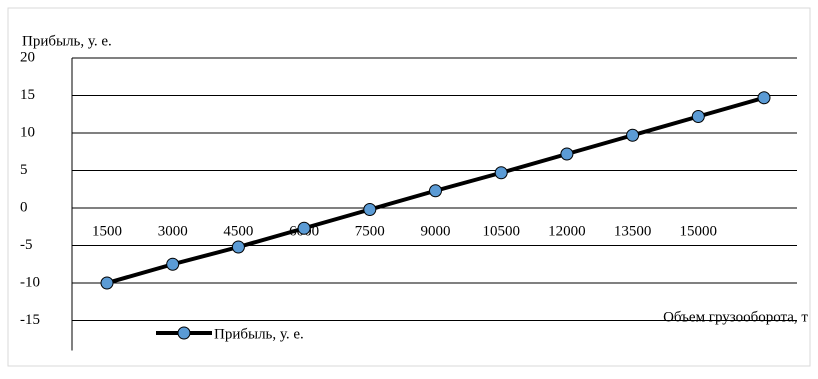 The height and width of the screenshot is (379, 818). Describe the element at coordinates (27, 57) in the screenshot. I see `y-tick-label: 20` at that location.